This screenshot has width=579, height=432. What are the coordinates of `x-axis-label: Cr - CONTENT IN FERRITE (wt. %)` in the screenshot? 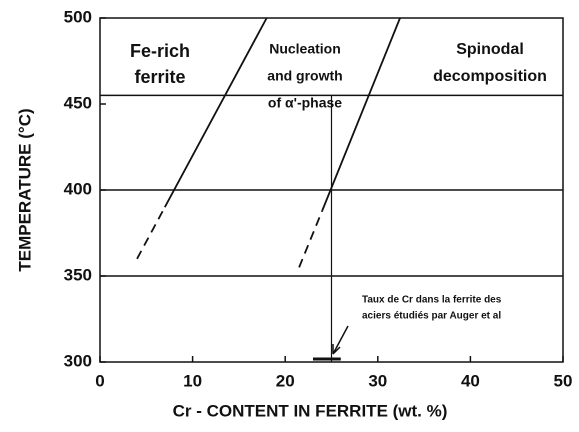 It's located at (310, 410).